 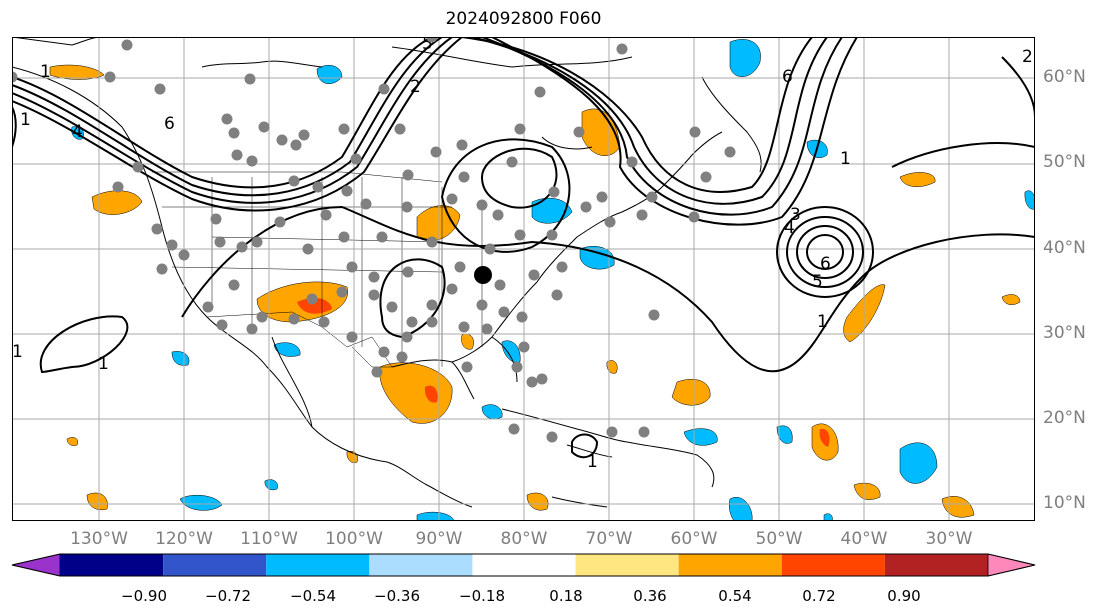 What do you see at coordinates (1064, 503) in the screenshot?
I see `lat-label: 10°N` at bounding box center [1064, 503].